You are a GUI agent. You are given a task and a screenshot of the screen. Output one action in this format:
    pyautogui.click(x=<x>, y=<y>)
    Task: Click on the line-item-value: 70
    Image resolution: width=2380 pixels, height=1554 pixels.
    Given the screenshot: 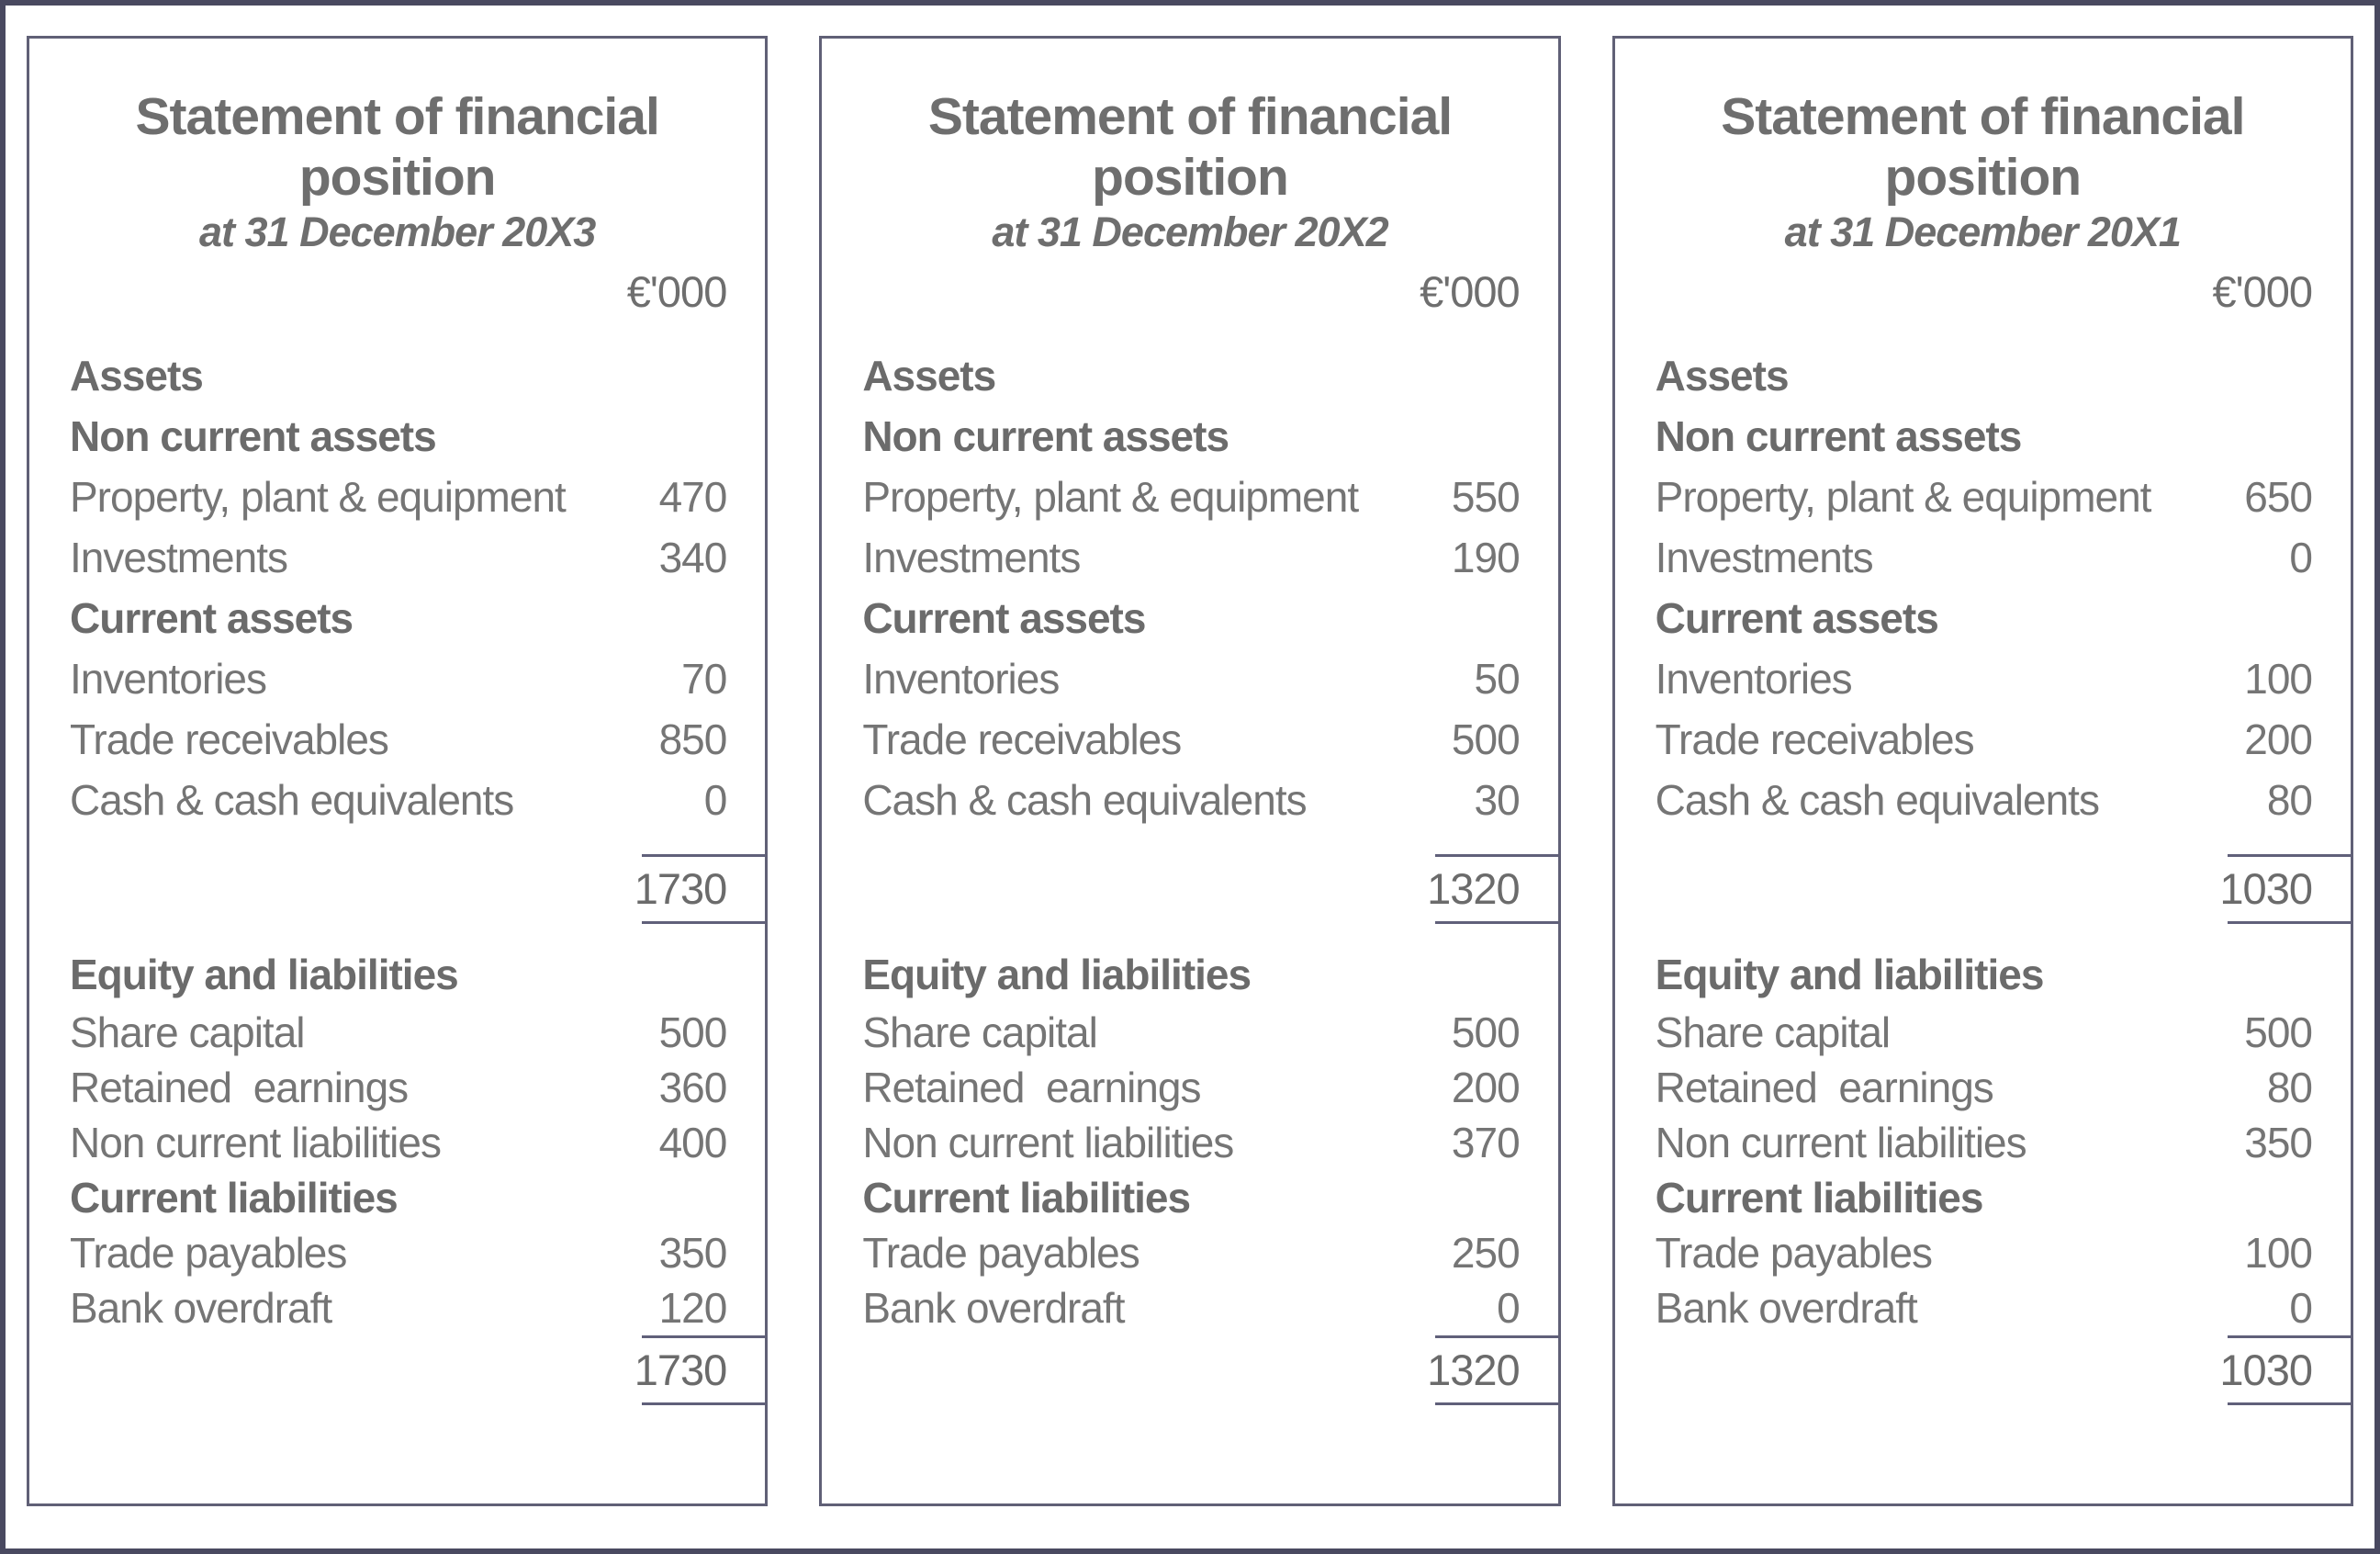 What is the action you would take?
    pyautogui.click(x=704, y=679)
    